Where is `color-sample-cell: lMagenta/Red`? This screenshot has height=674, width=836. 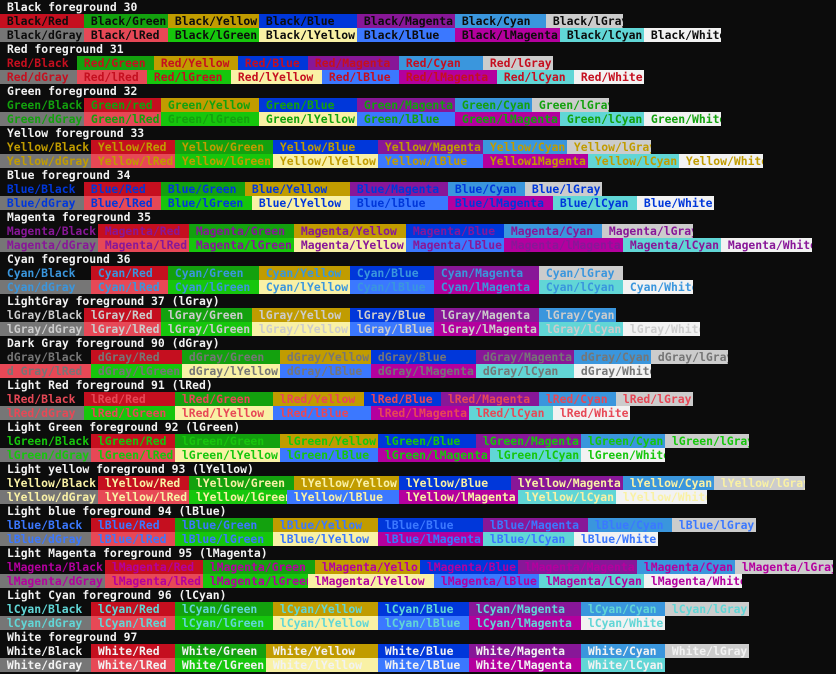
color-sample-cell: lMagenta/Red is located at coordinates (154, 567).